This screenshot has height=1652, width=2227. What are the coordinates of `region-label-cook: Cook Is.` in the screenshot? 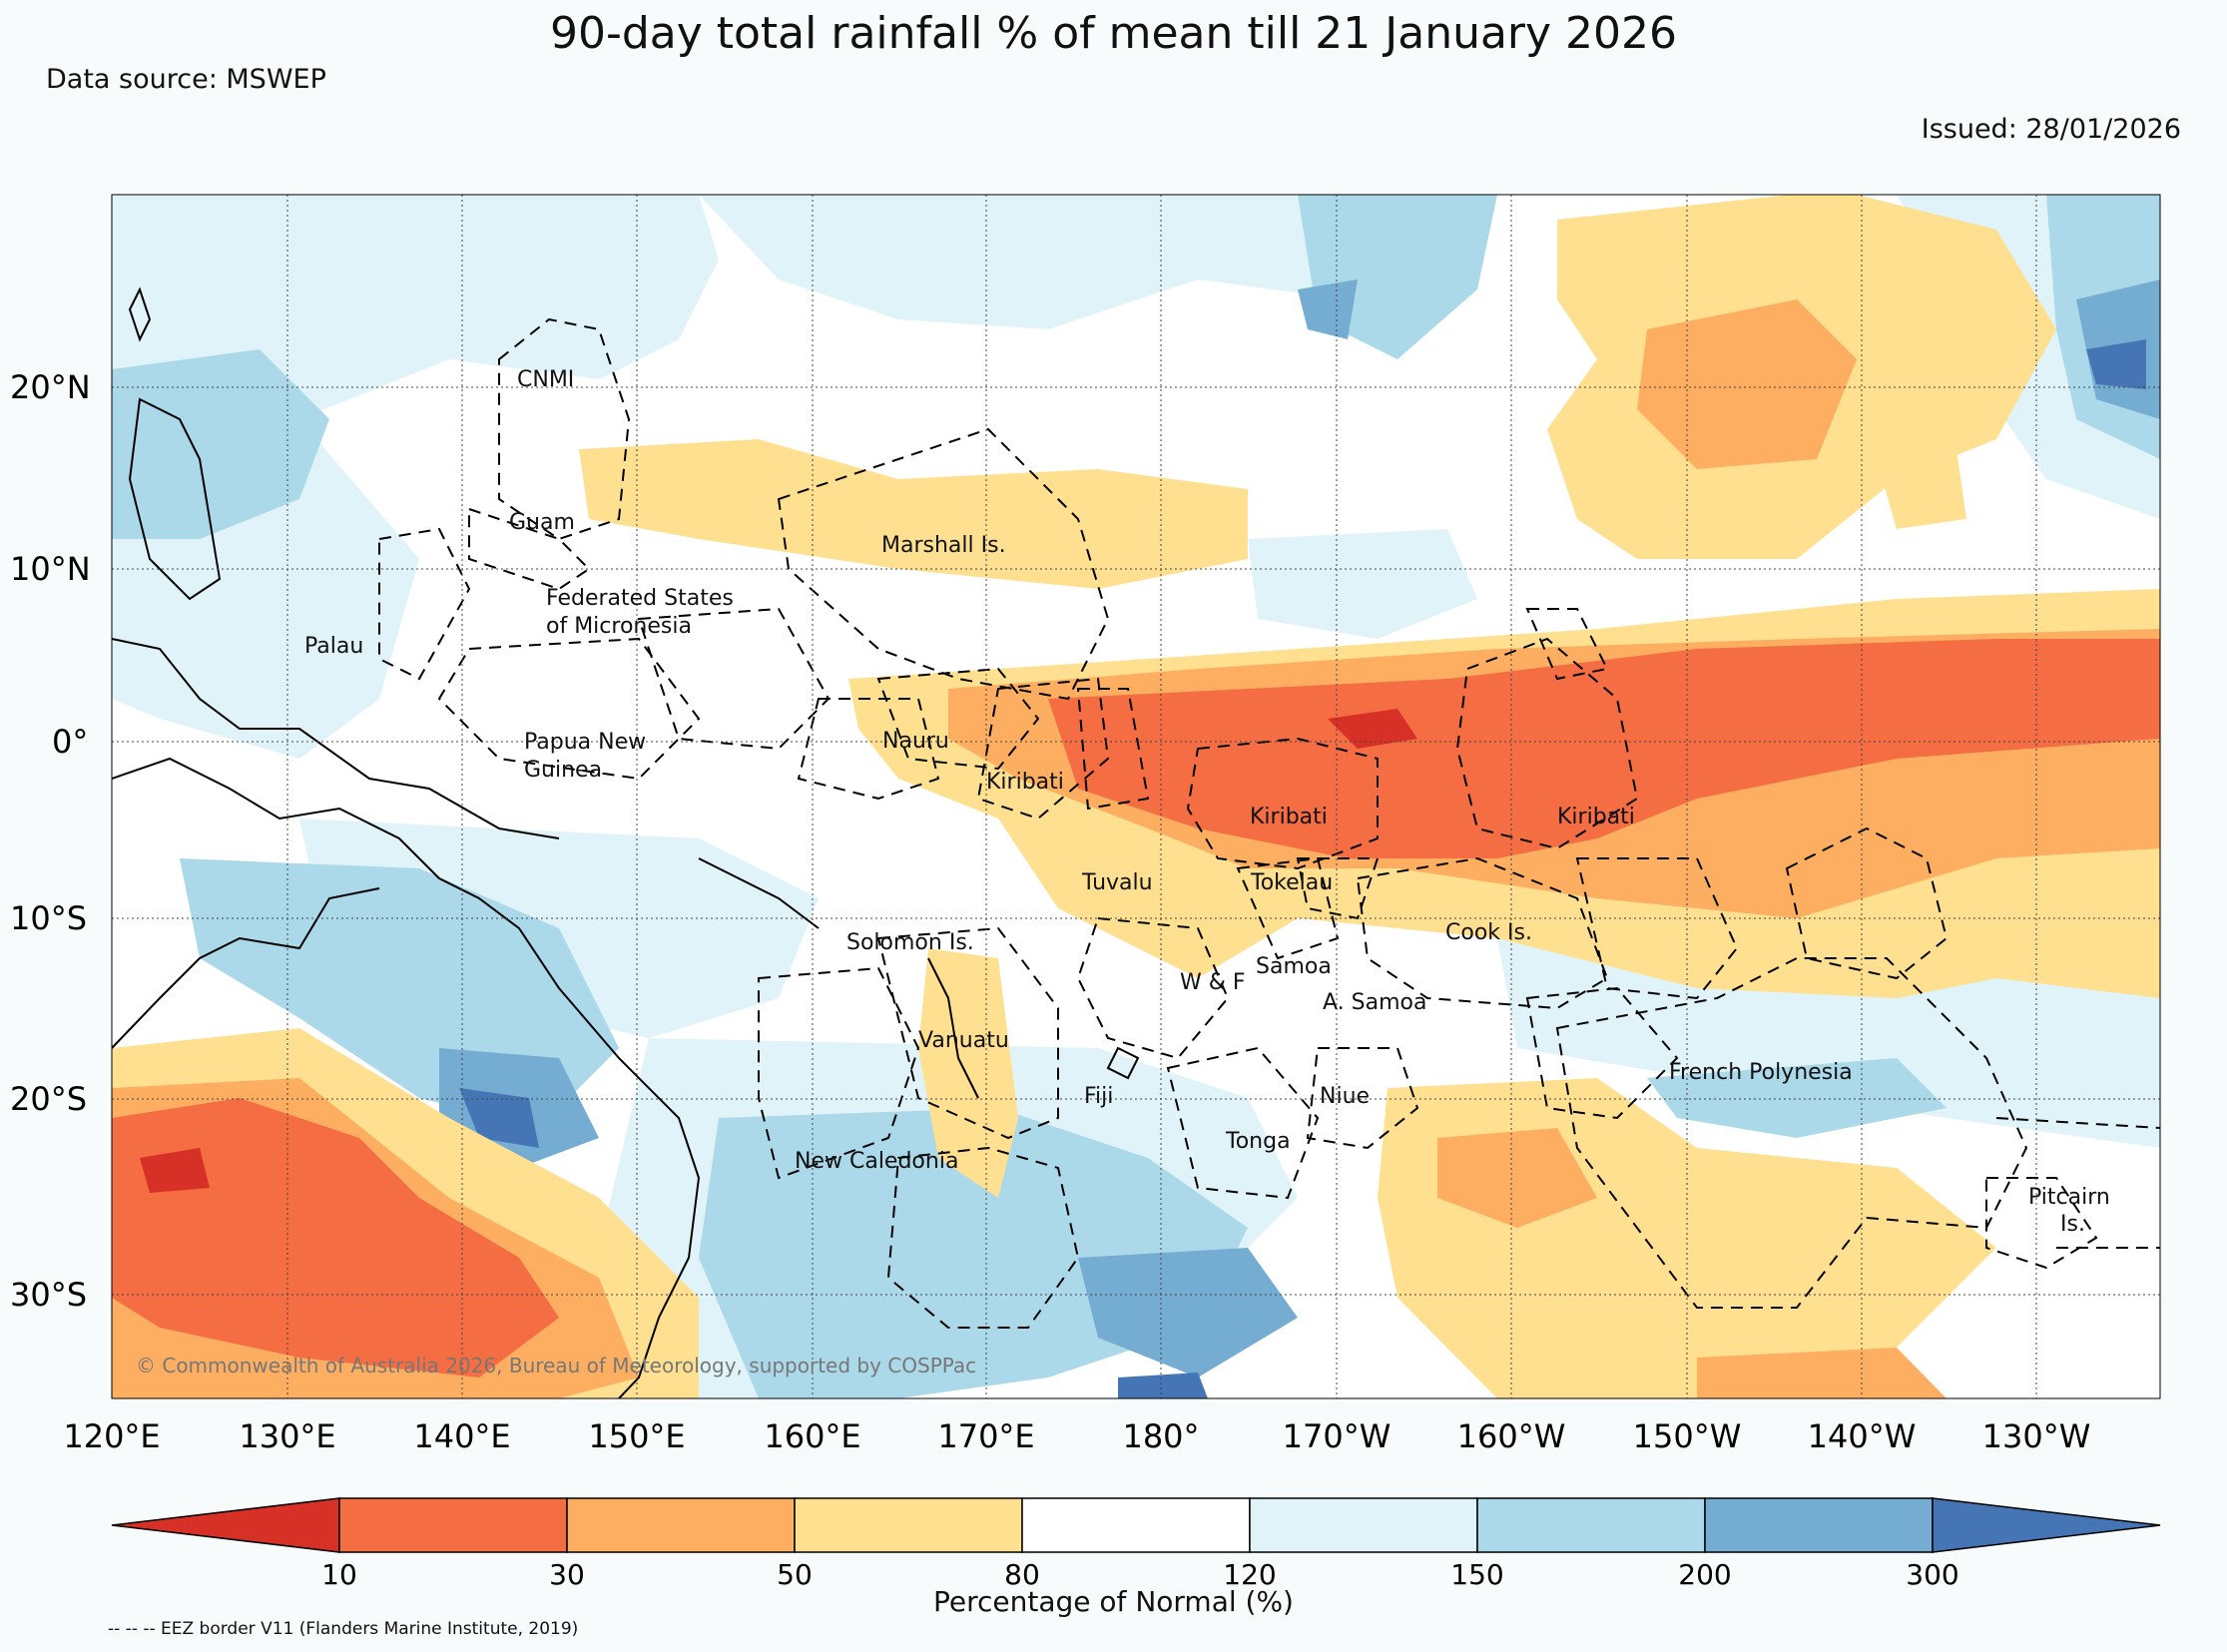 It's located at (1488, 932).